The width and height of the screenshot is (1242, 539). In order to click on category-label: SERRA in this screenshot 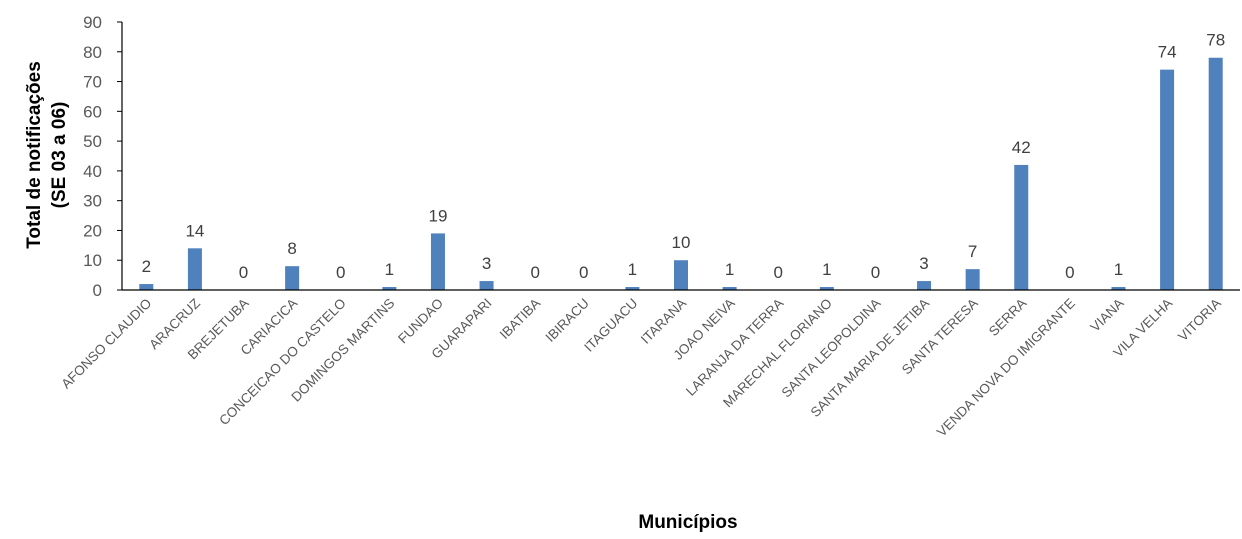, I will do `click(1007, 317)`.